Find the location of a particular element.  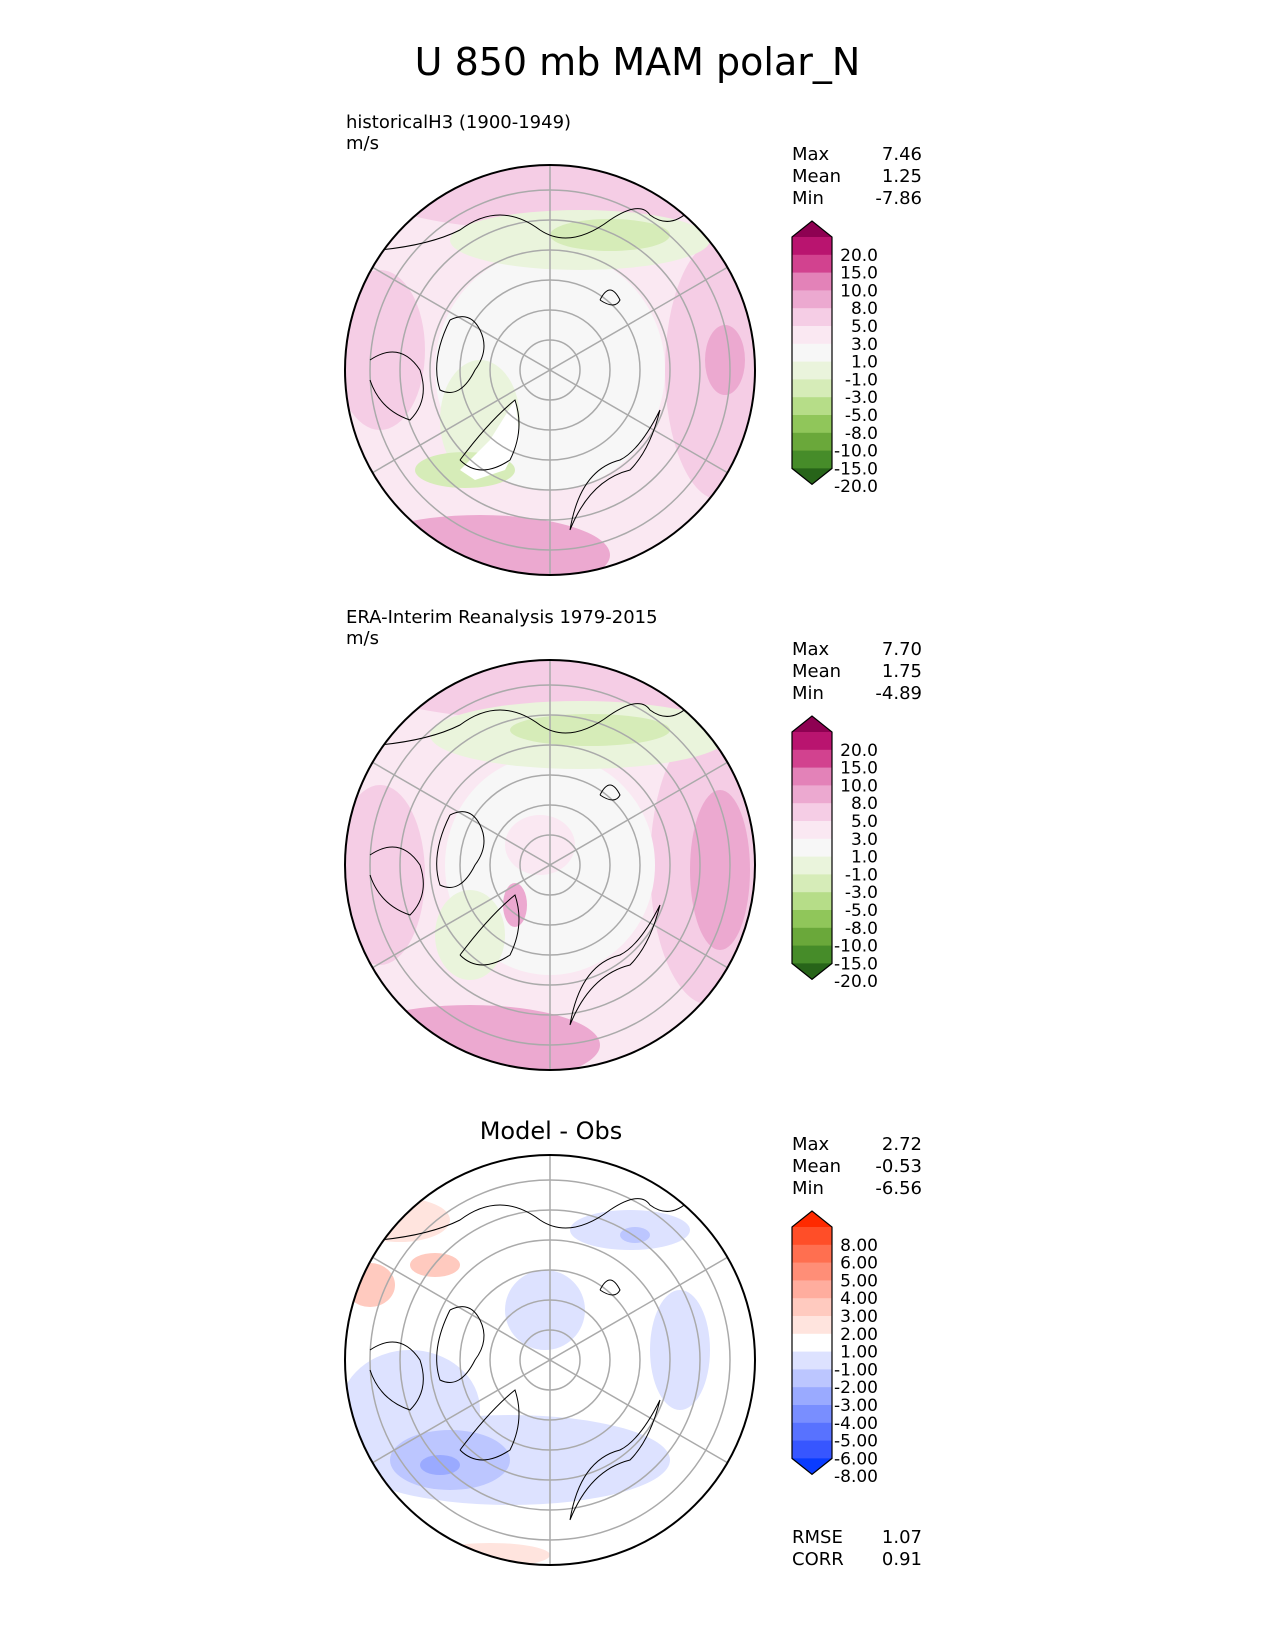

colorbar-tick-label: -10.0 is located at coordinates (856, 947).